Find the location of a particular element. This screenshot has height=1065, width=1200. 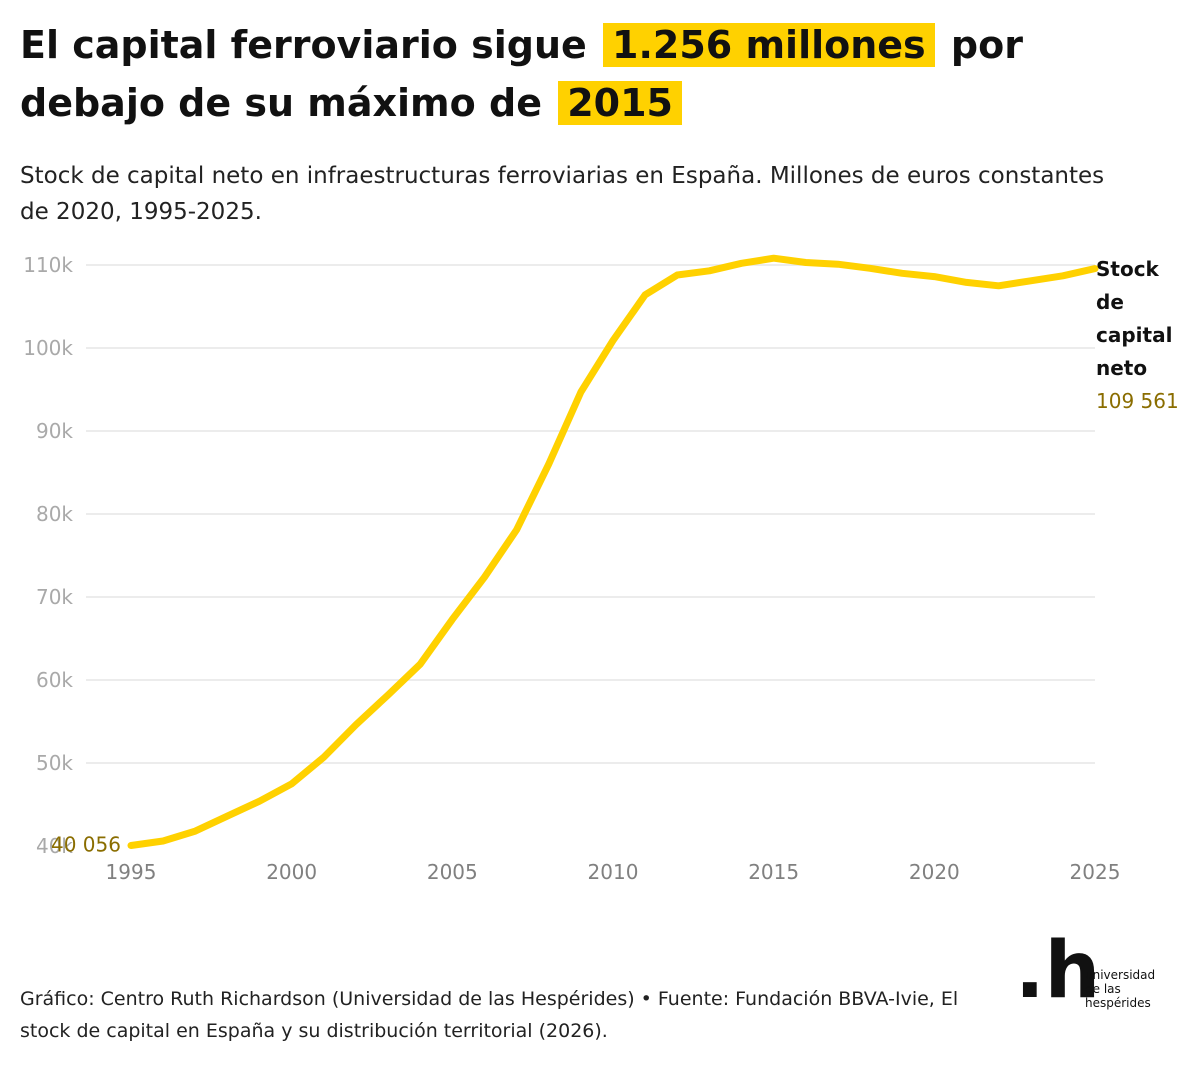

logo-line-2: de las is located at coordinates (1103, 989).